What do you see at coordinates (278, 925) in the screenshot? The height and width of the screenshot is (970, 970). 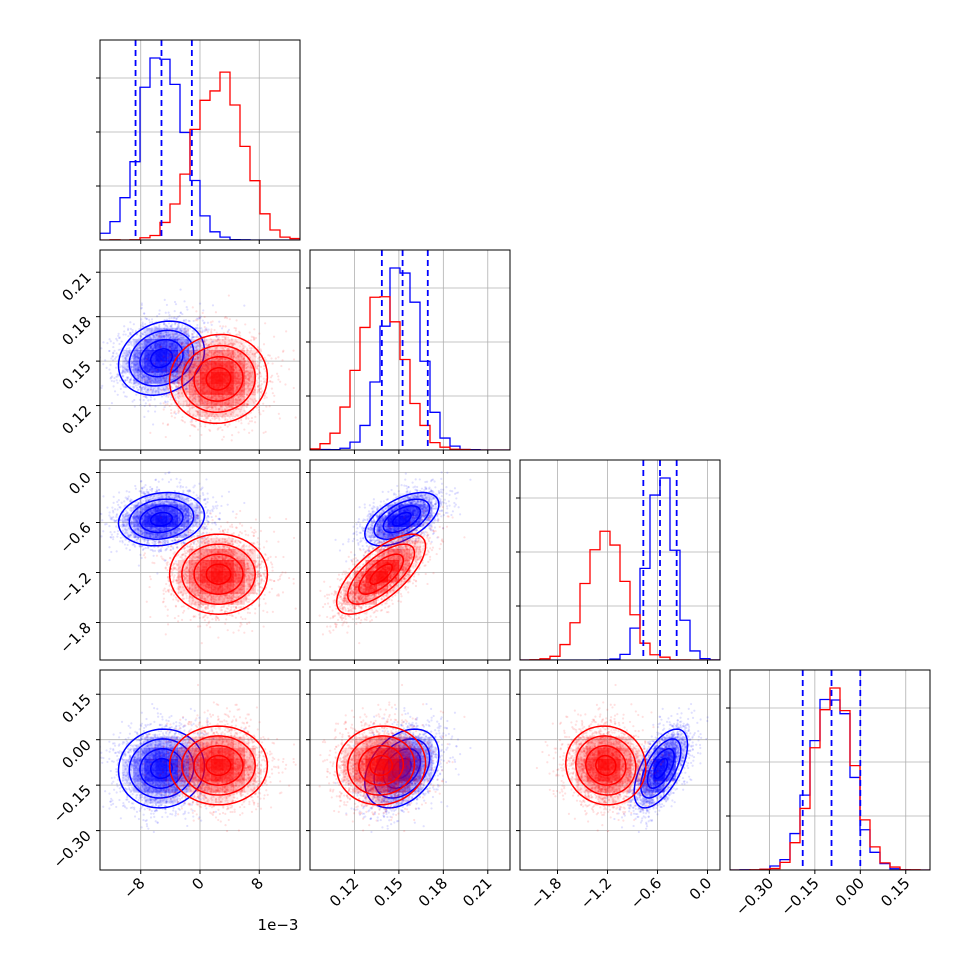 I see `x-axis-offset-label: 1e−3` at bounding box center [278, 925].